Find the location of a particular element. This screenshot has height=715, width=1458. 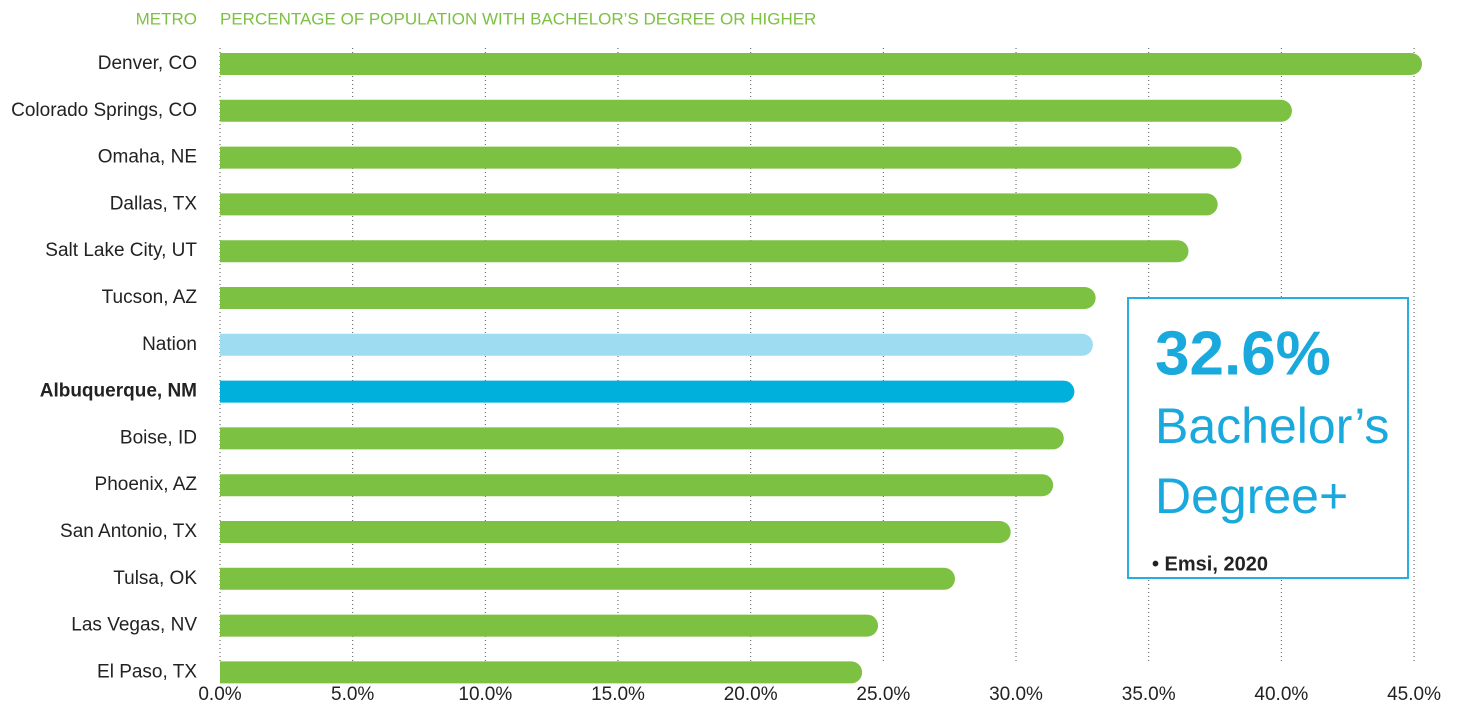

x-tick-label: 45.0% is located at coordinates (1414, 694).